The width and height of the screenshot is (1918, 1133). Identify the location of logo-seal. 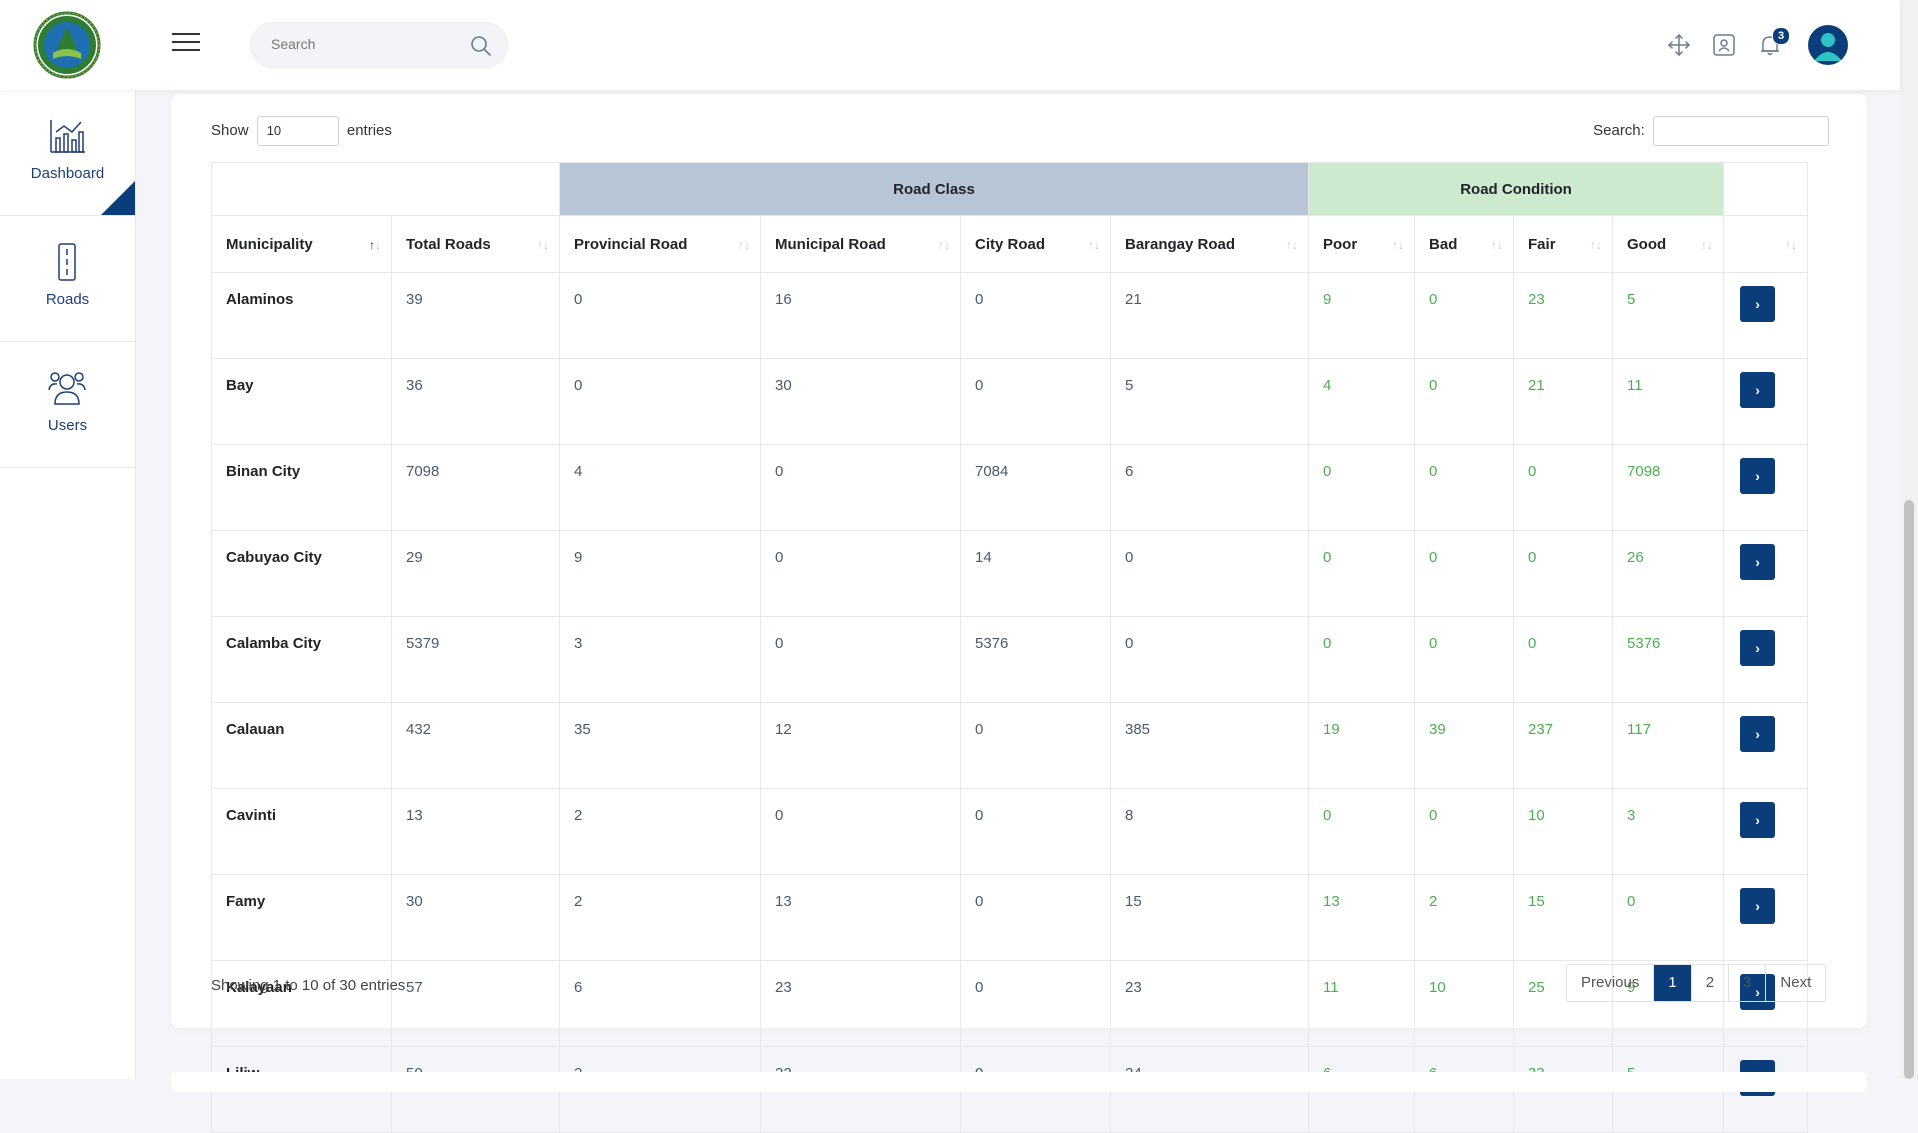
(67, 45).